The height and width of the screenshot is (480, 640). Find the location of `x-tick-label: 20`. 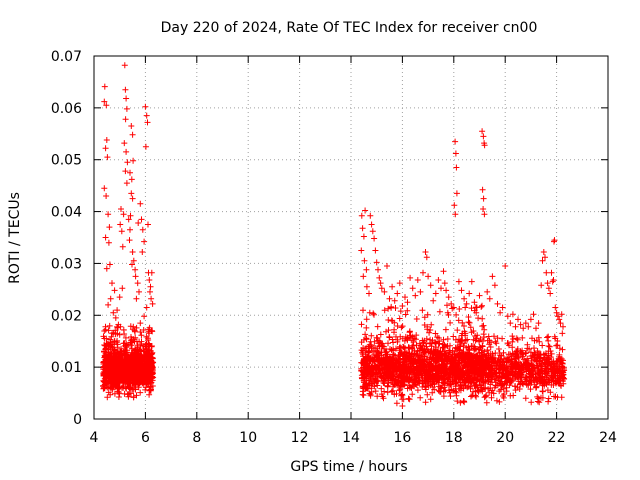

x-tick-label: 20 is located at coordinates (505, 438).